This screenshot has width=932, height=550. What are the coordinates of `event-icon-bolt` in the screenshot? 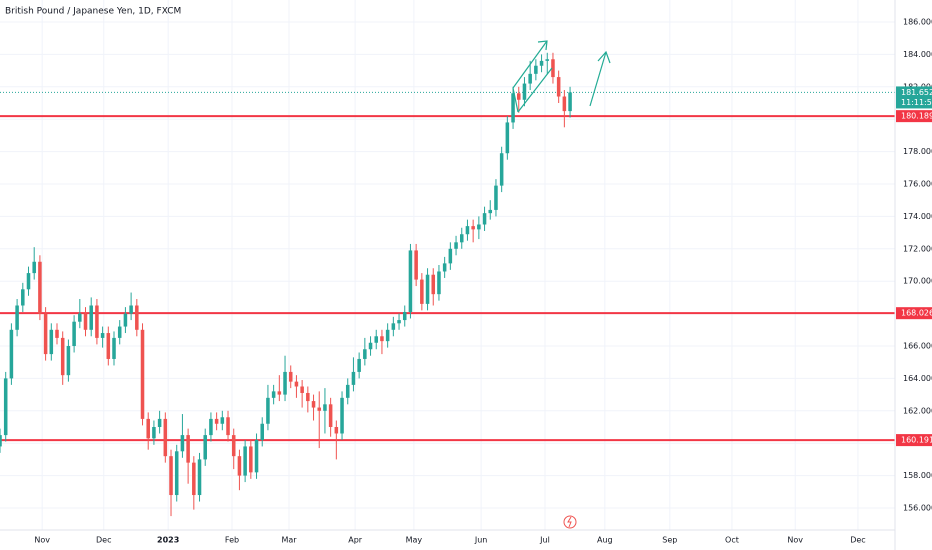 It's located at (569, 522).